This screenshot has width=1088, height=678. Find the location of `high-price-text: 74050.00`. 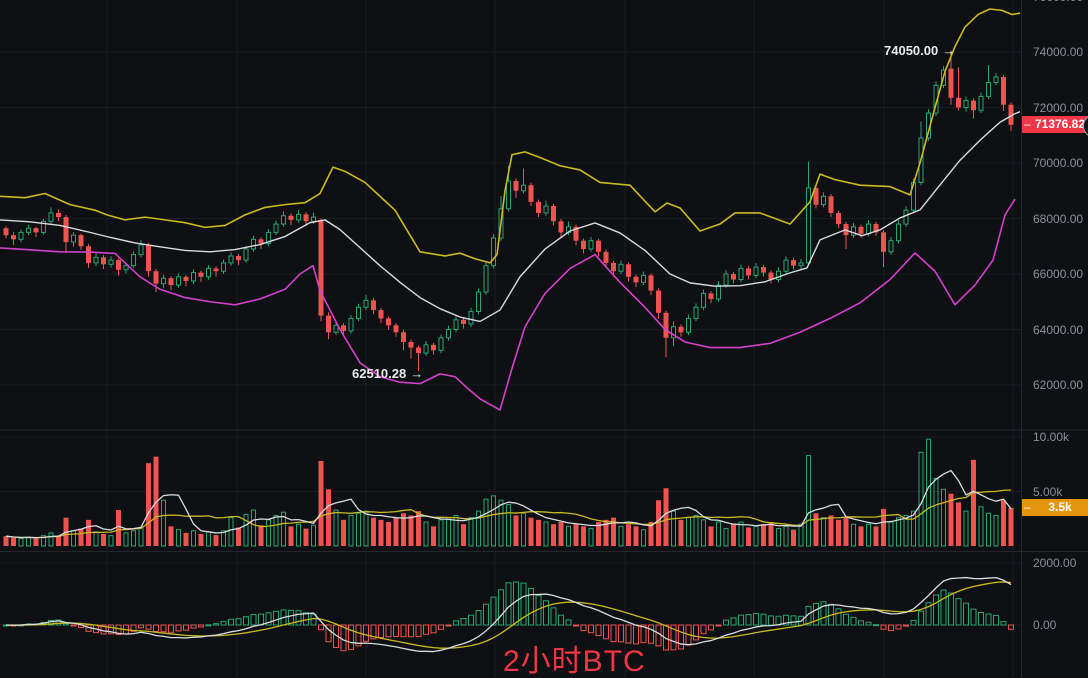

high-price-text: 74050.00 is located at coordinates (911, 50).